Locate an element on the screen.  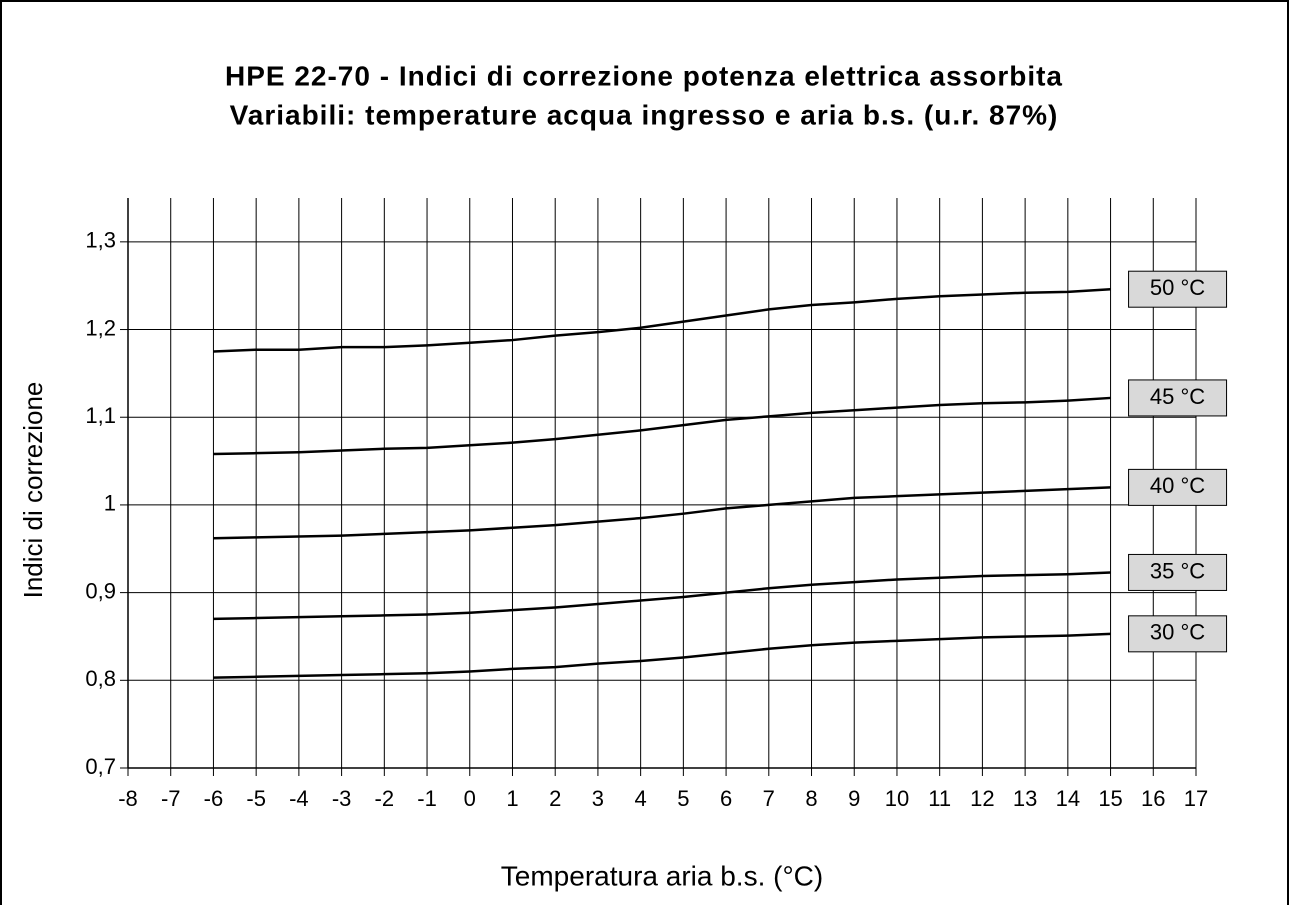
x-tick-label: -4 is located at coordinates (299, 798).